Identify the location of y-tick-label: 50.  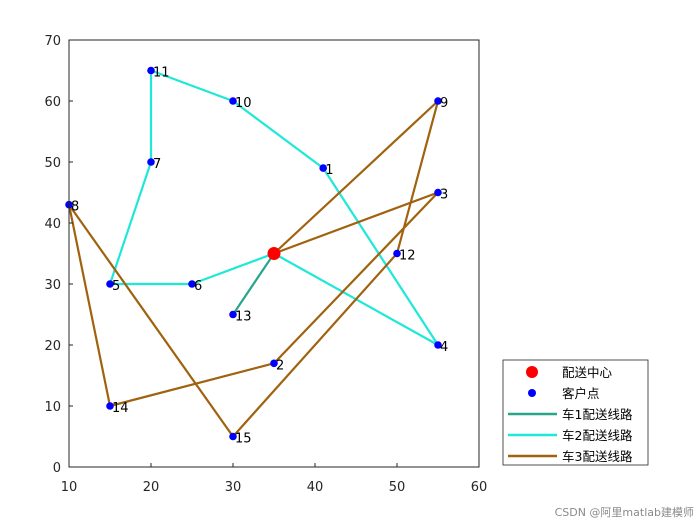
(52, 163).